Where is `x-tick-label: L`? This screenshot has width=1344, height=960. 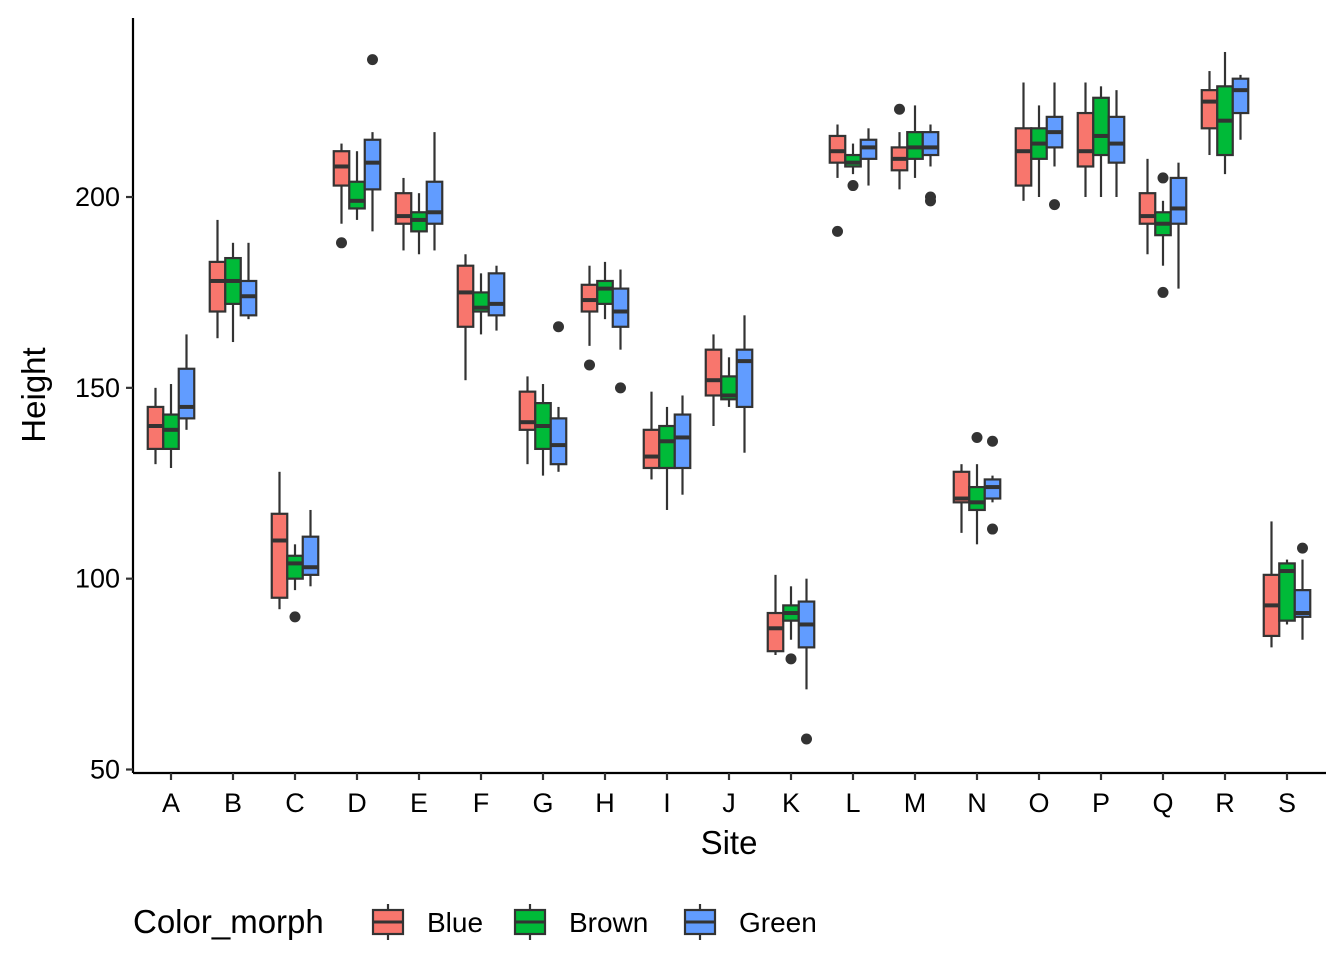
x-tick-label: L is located at coordinates (852, 803).